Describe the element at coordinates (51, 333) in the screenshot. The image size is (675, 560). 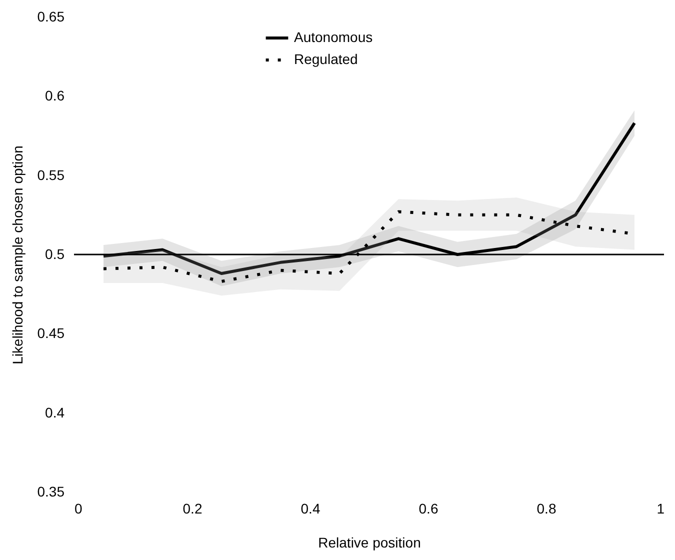
I see `y-tick-label: 0.45` at that location.